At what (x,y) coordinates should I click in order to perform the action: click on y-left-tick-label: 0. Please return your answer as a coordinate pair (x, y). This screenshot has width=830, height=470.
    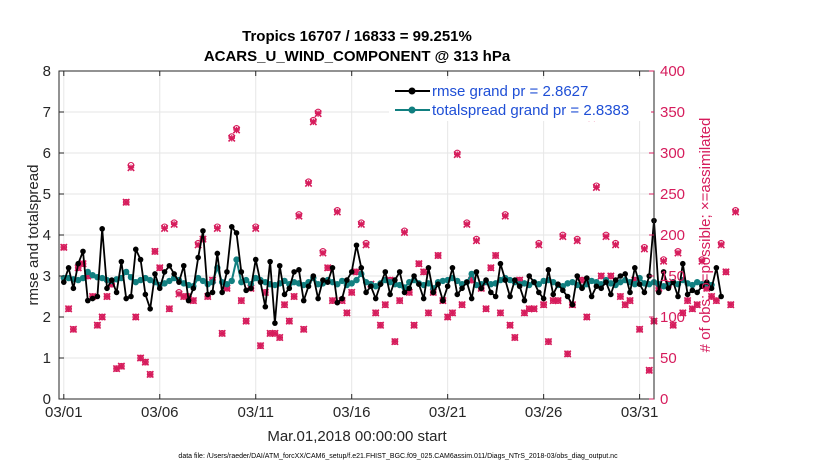
    Looking at the image, I should click on (47, 399).